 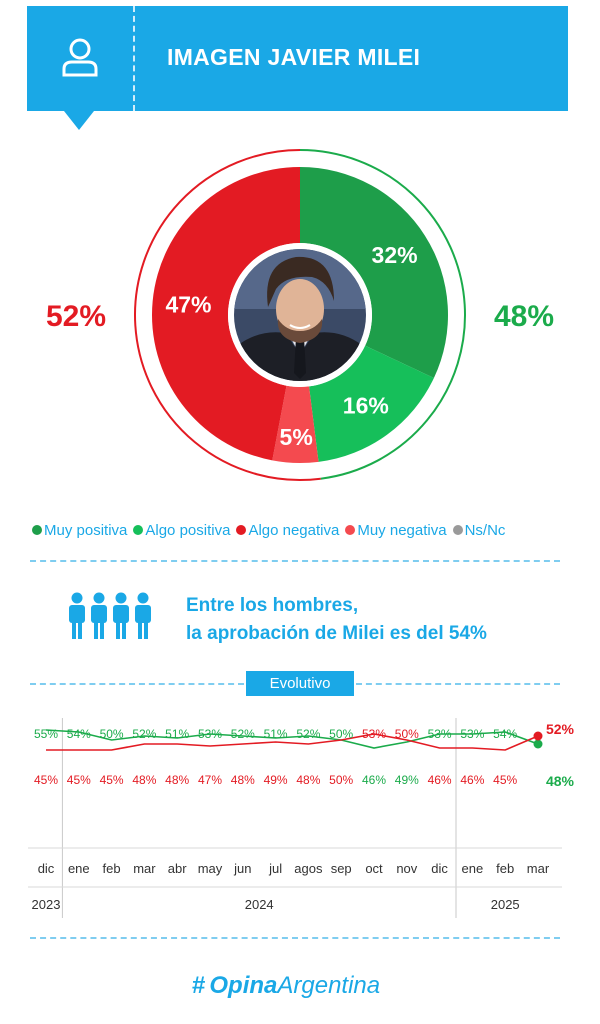 I want to click on header-pointer, so click(x=79, y=120).